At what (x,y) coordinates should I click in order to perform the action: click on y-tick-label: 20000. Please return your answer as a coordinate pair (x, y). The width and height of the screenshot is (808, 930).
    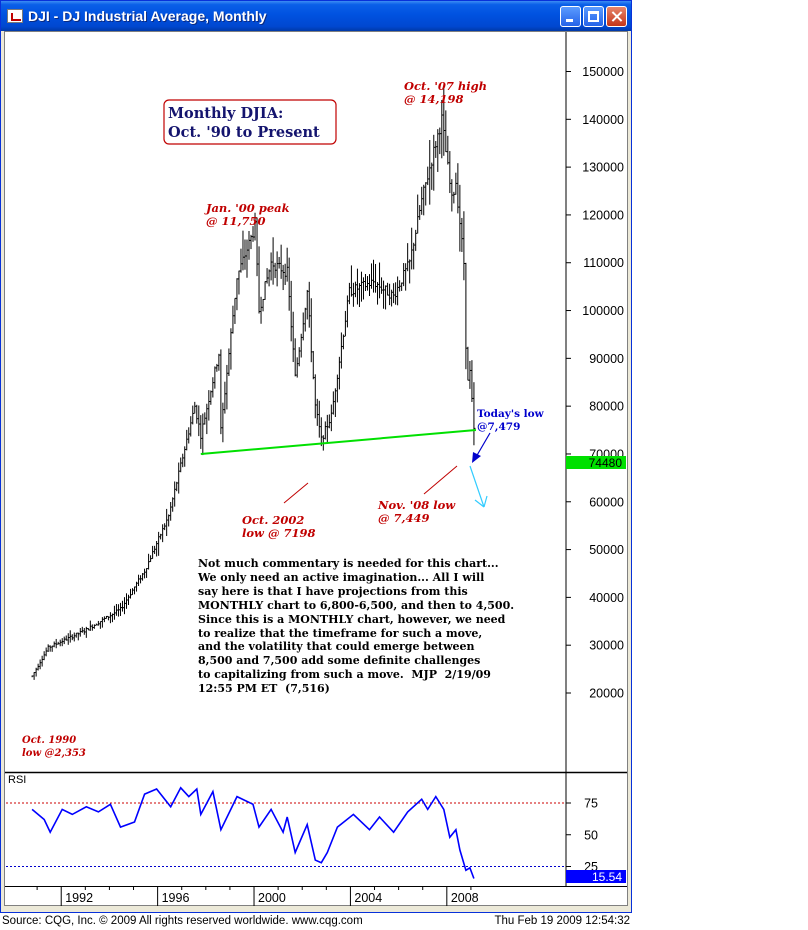
    Looking at the image, I should click on (606, 694).